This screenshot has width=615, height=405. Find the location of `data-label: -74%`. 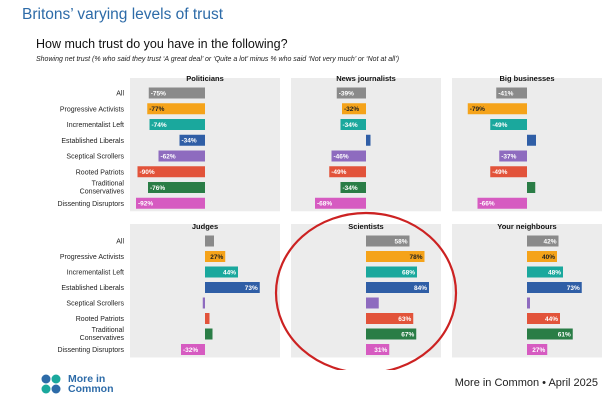

data-label: -74% is located at coordinates (159, 125).